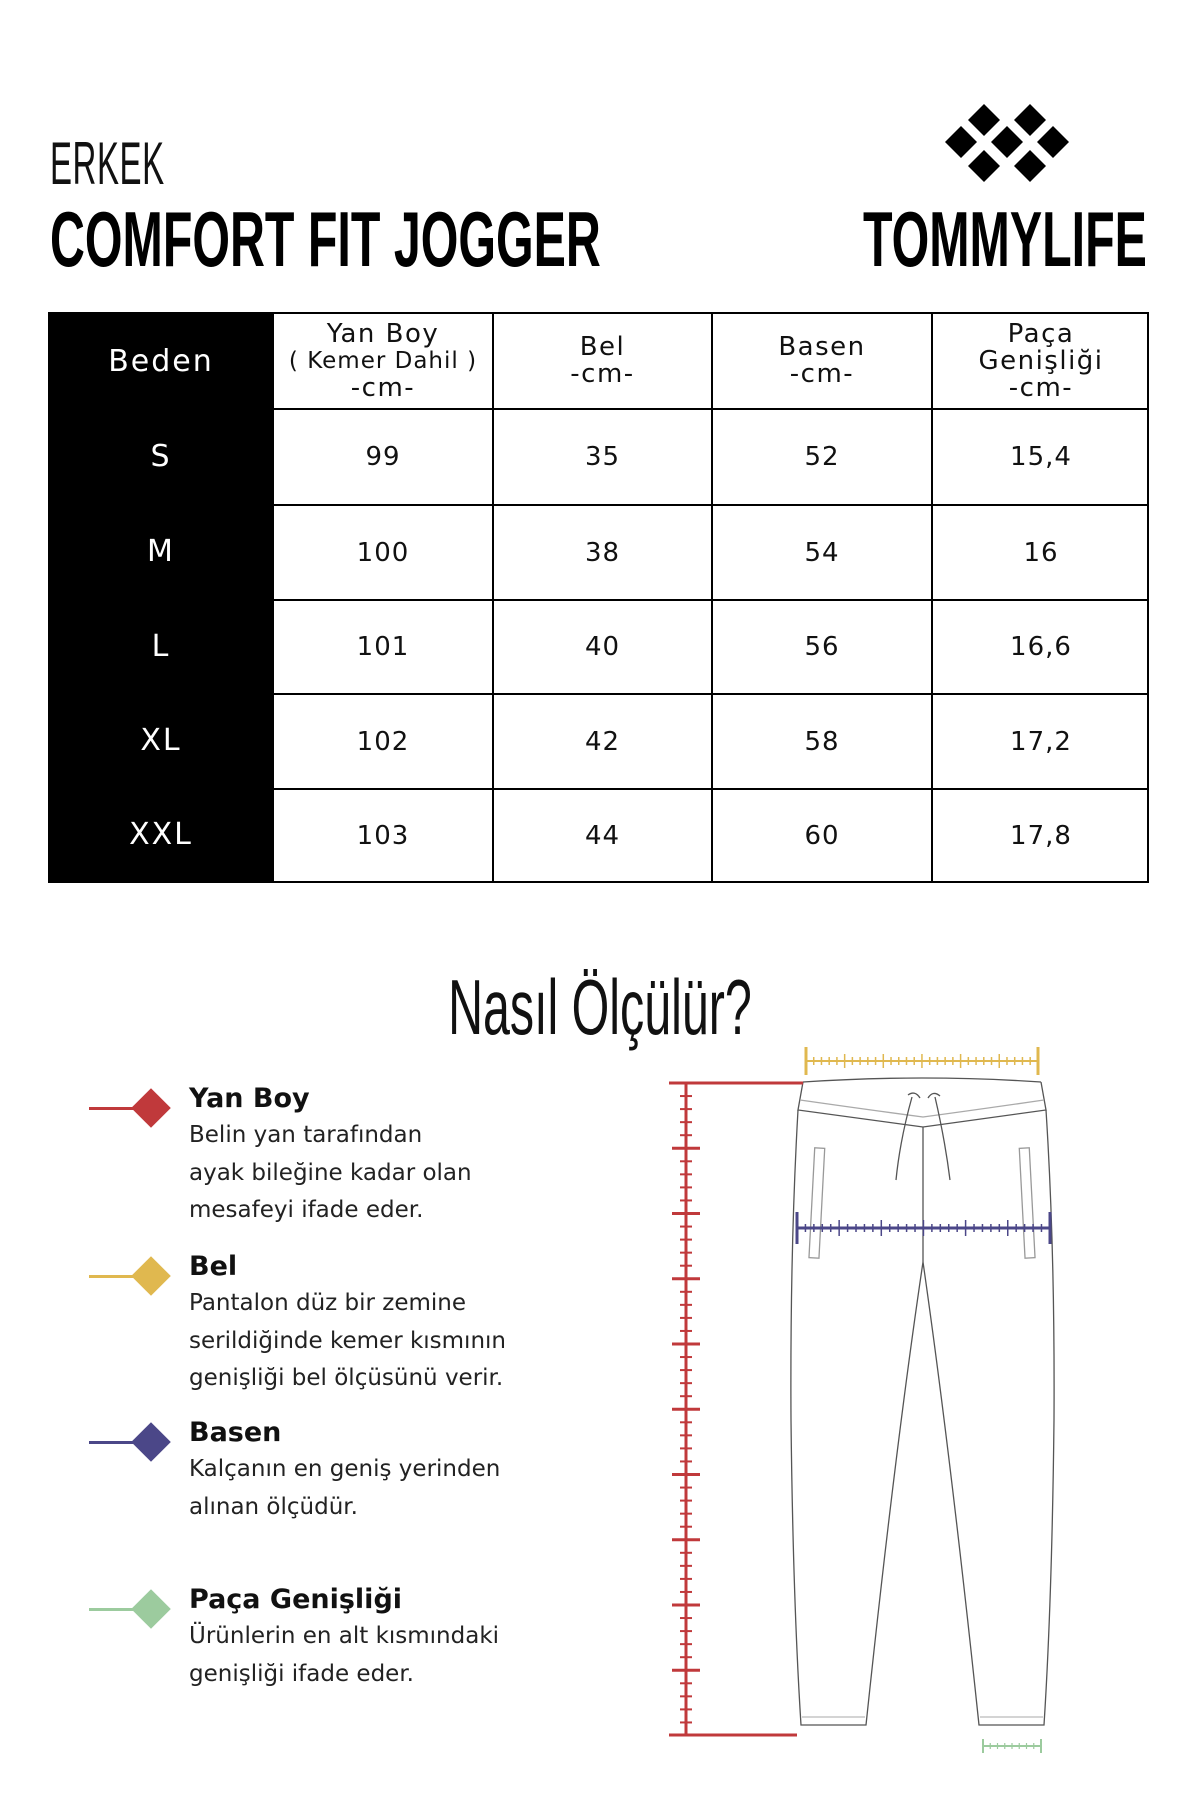 The width and height of the screenshot is (1200, 1800). I want to click on column-header: Yan Boy( Kemer Dahil ) -cm-, so click(382, 361).